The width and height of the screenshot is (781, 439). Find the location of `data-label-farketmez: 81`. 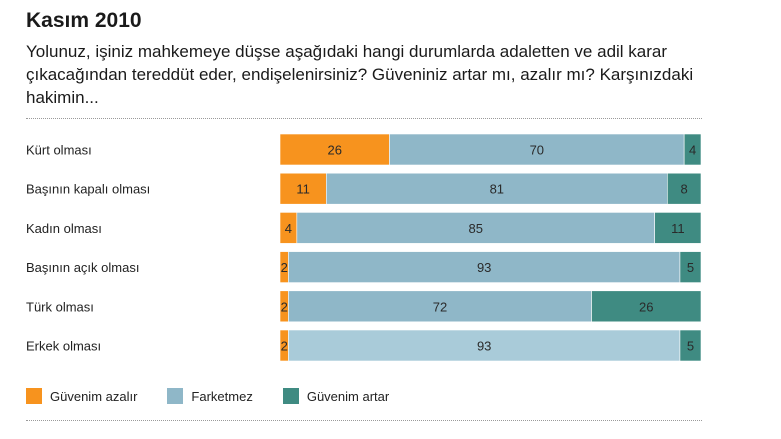

data-label-farketmez: 81 is located at coordinates (497, 189).